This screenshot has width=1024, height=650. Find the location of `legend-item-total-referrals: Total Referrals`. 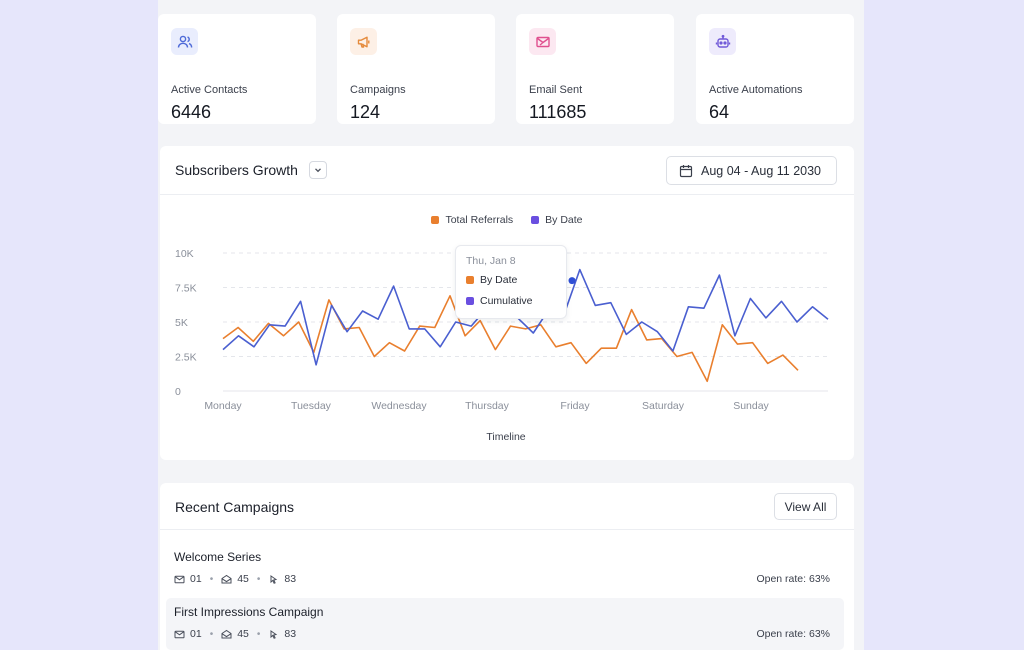

legend-item-total-referrals: Total Referrals is located at coordinates (472, 220).